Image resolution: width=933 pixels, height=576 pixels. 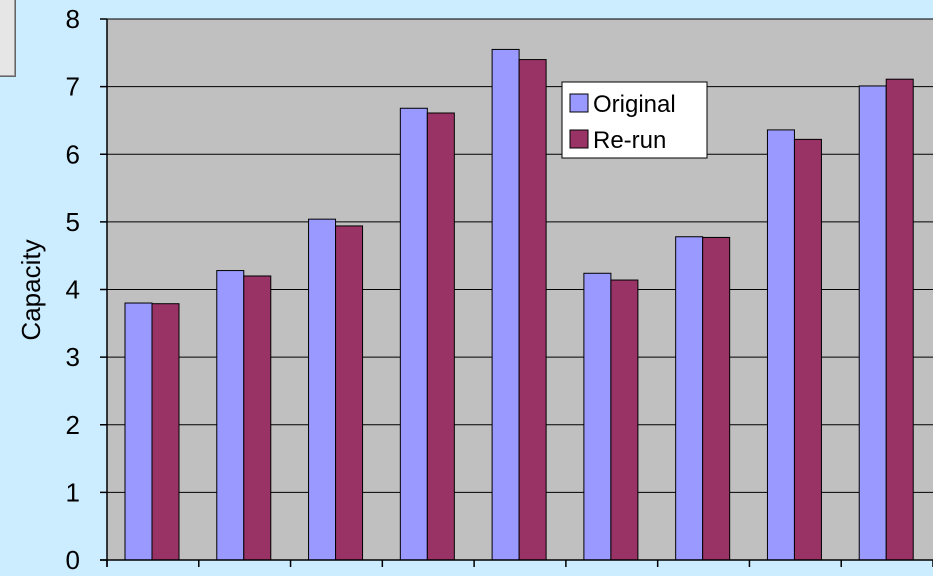 I want to click on y-tick-label: 6, so click(x=73, y=154).